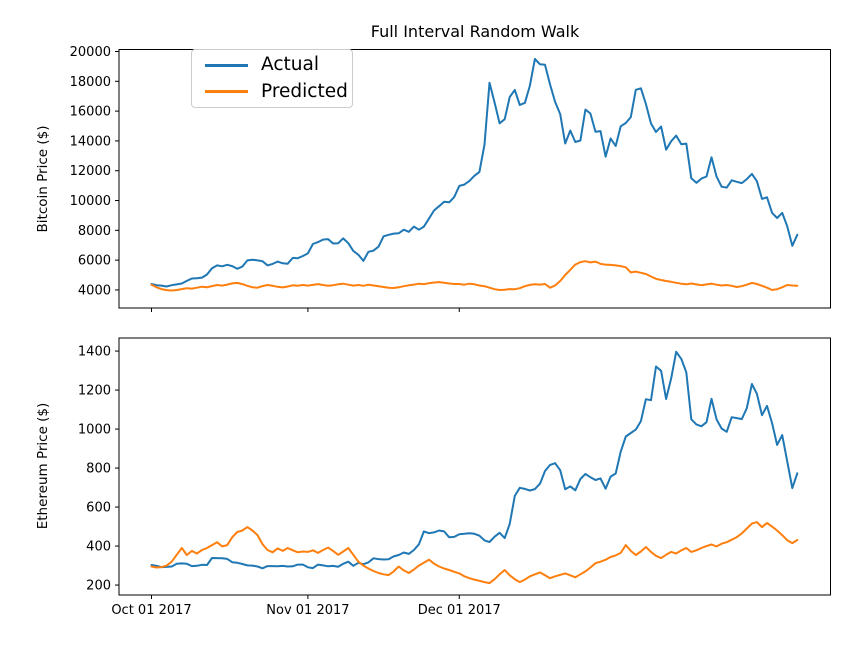 The image size is (853, 649). Describe the element at coordinates (226, 65) in the screenshot. I see `actual-line-swatch` at that location.